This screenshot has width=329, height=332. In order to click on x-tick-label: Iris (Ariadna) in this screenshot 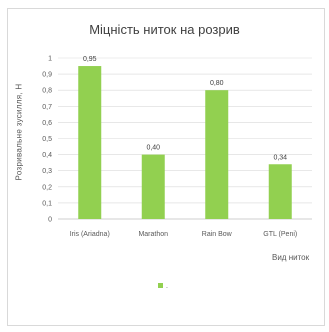, I will do `click(90, 234)`.